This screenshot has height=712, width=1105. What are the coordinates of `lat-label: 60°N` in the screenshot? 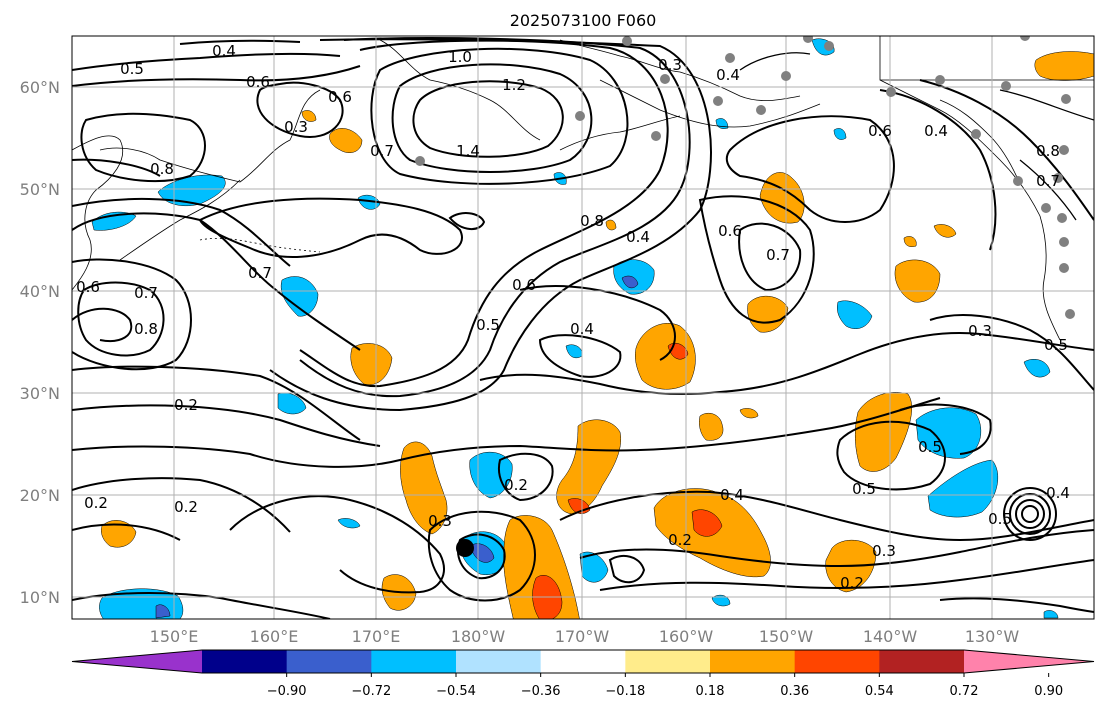 It's located at (40, 87).